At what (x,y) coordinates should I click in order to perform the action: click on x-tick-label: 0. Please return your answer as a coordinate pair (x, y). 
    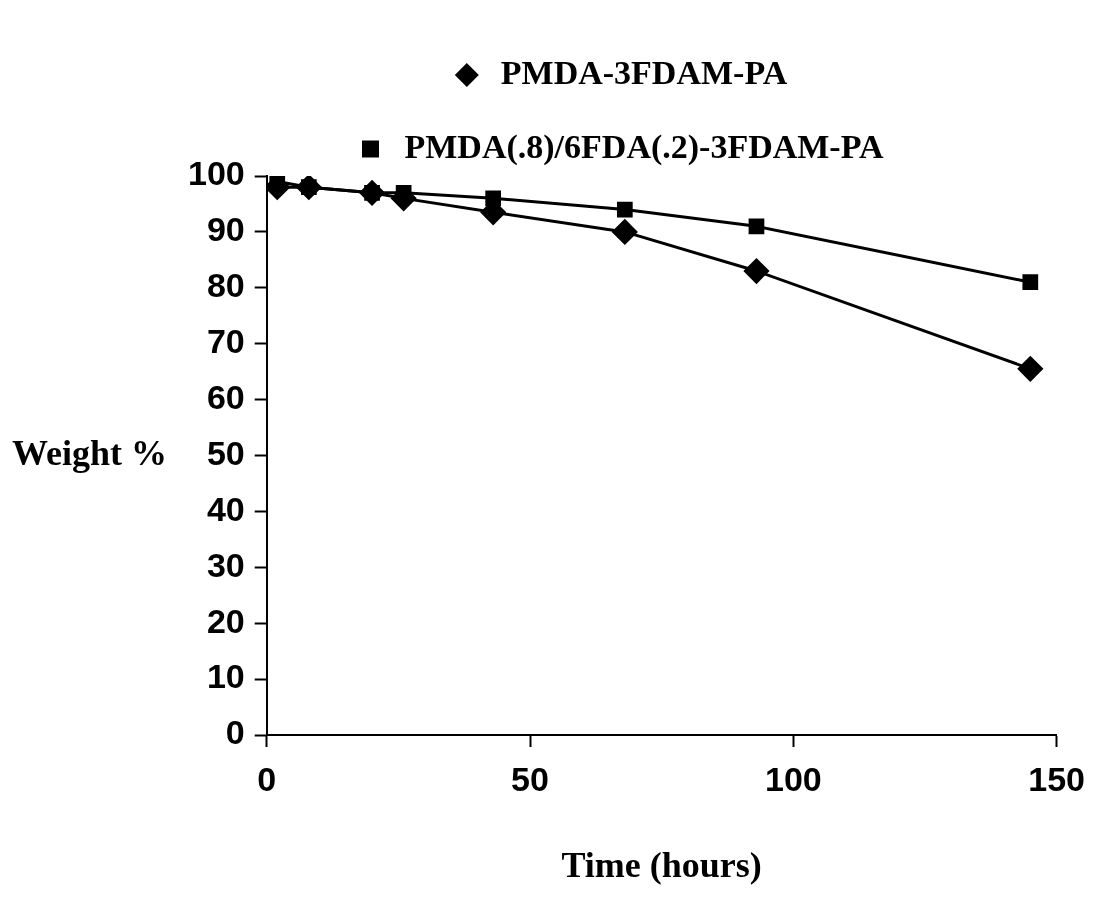
    Looking at the image, I should click on (267, 778).